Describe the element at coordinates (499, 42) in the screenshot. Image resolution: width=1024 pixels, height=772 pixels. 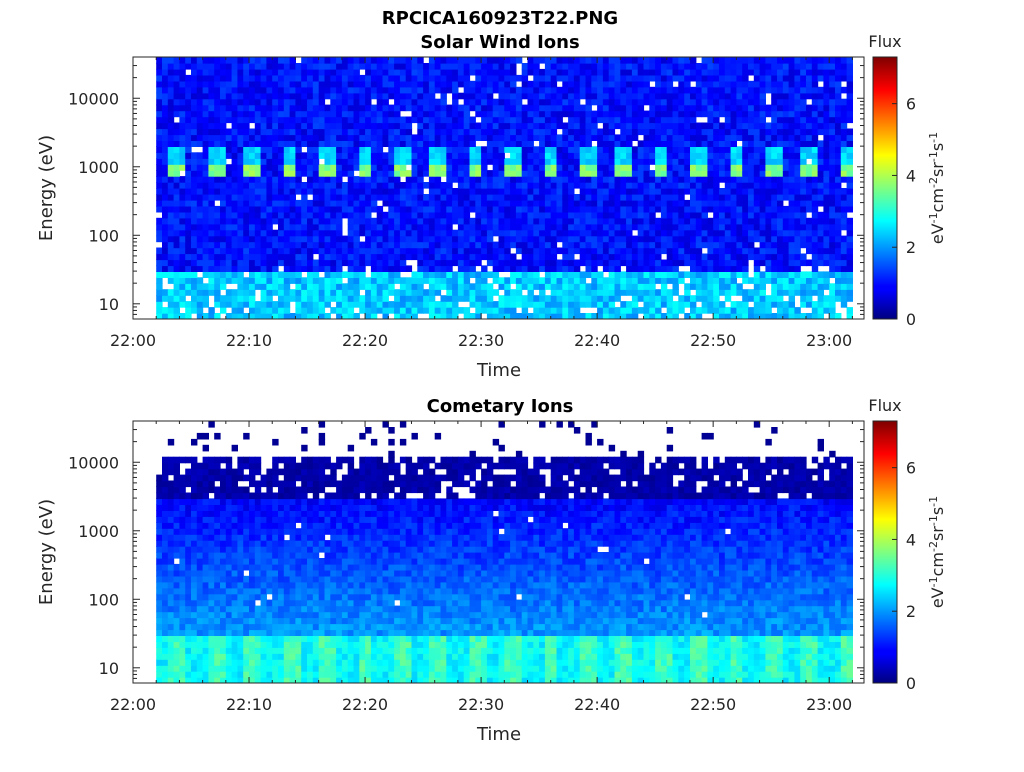
I see `panel-title: Solar Wind Ions` at that location.